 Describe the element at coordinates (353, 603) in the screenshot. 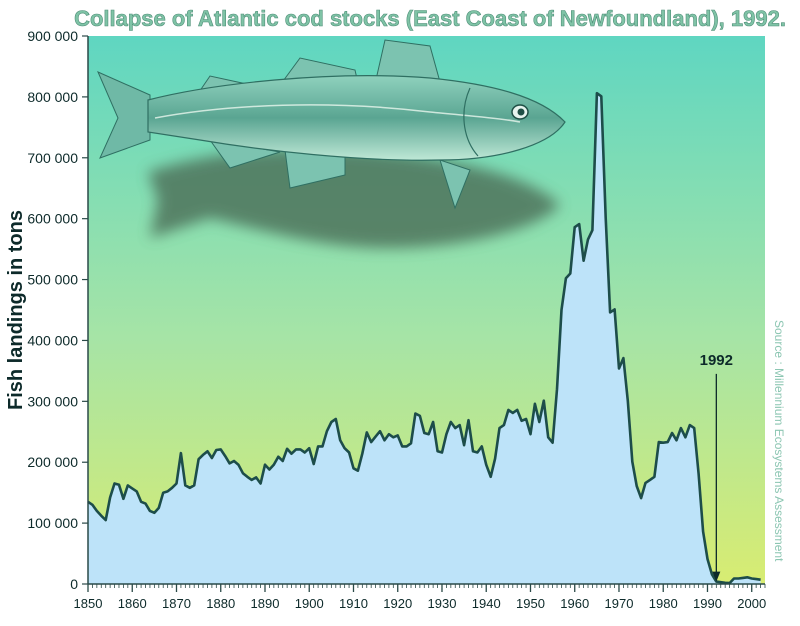

I see `x-tick-label: 1910` at that location.